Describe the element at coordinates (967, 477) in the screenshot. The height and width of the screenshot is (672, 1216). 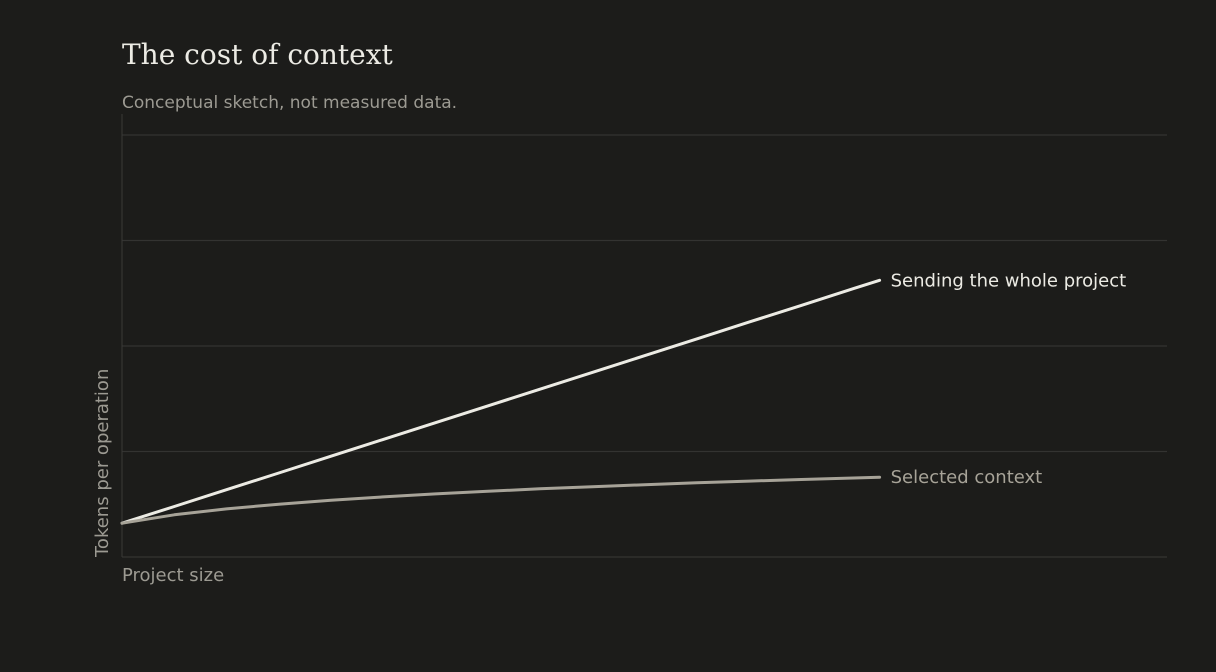
I see `series-label-1: Selected context` at that location.